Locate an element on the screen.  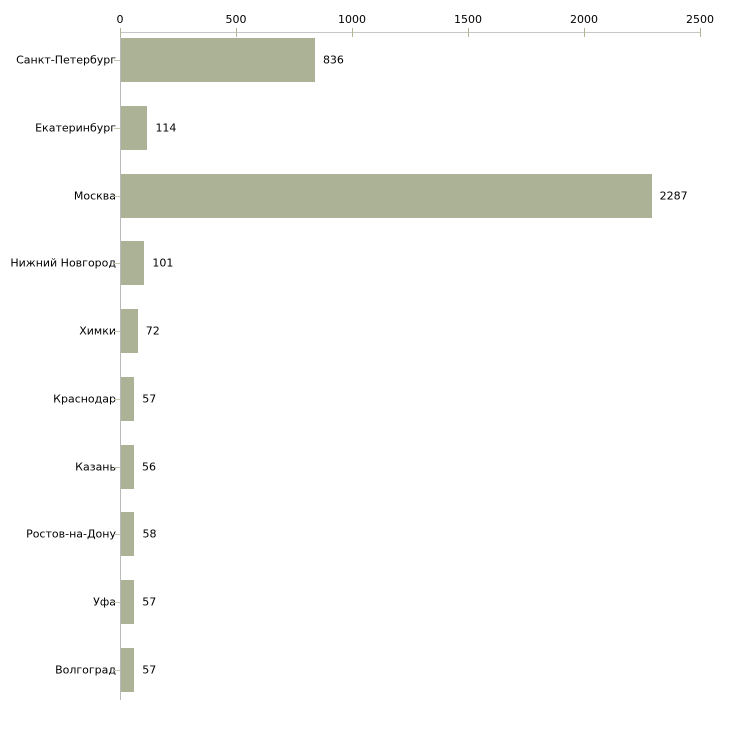
bar-value-label: 58 is located at coordinates (149, 534).